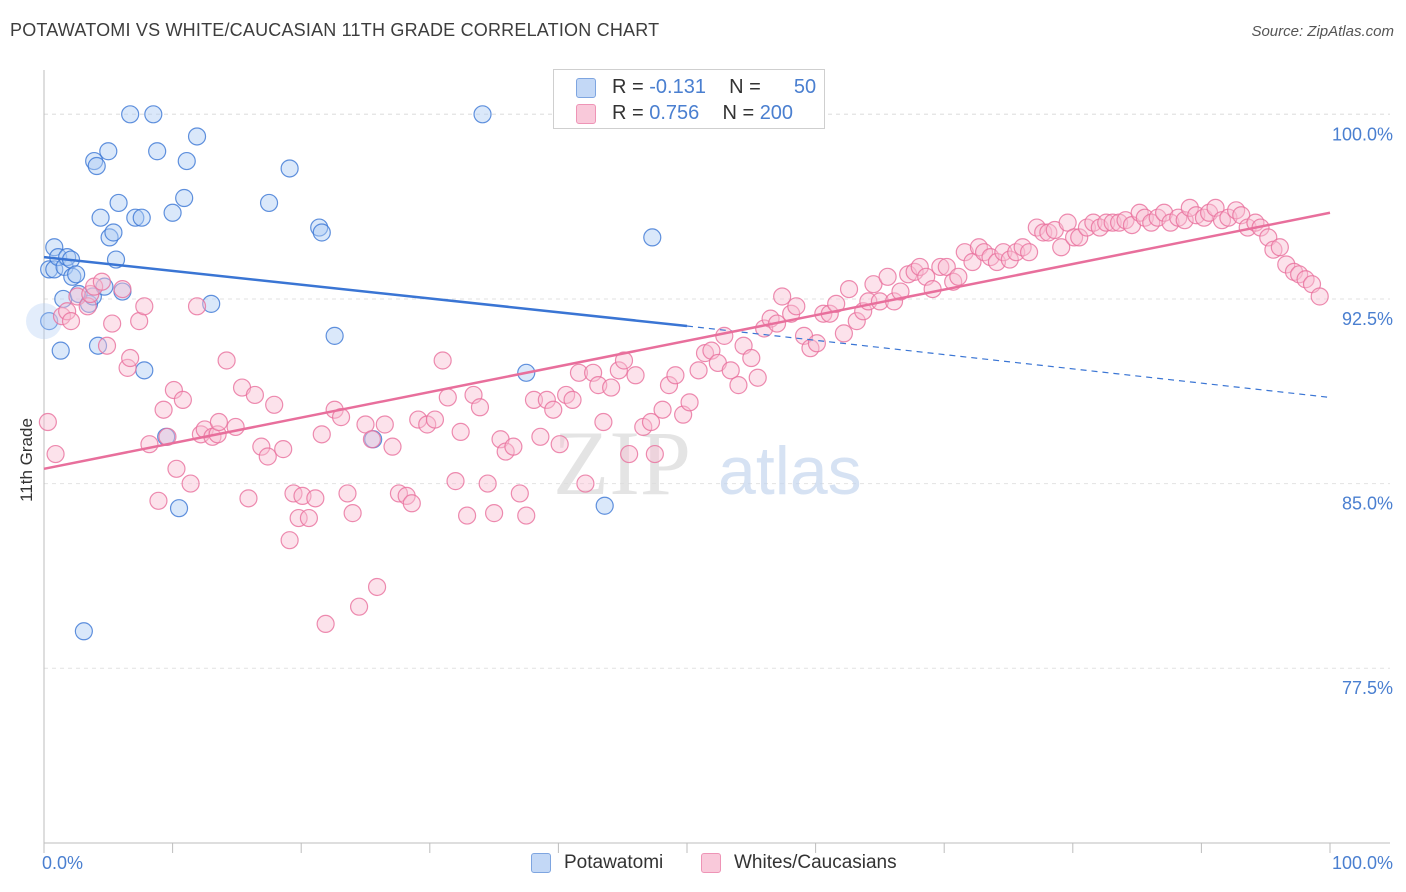  What do you see at coordinates (674, 113) in the screenshot?
I see `legend-r-value: 0.756` at bounding box center [674, 113].